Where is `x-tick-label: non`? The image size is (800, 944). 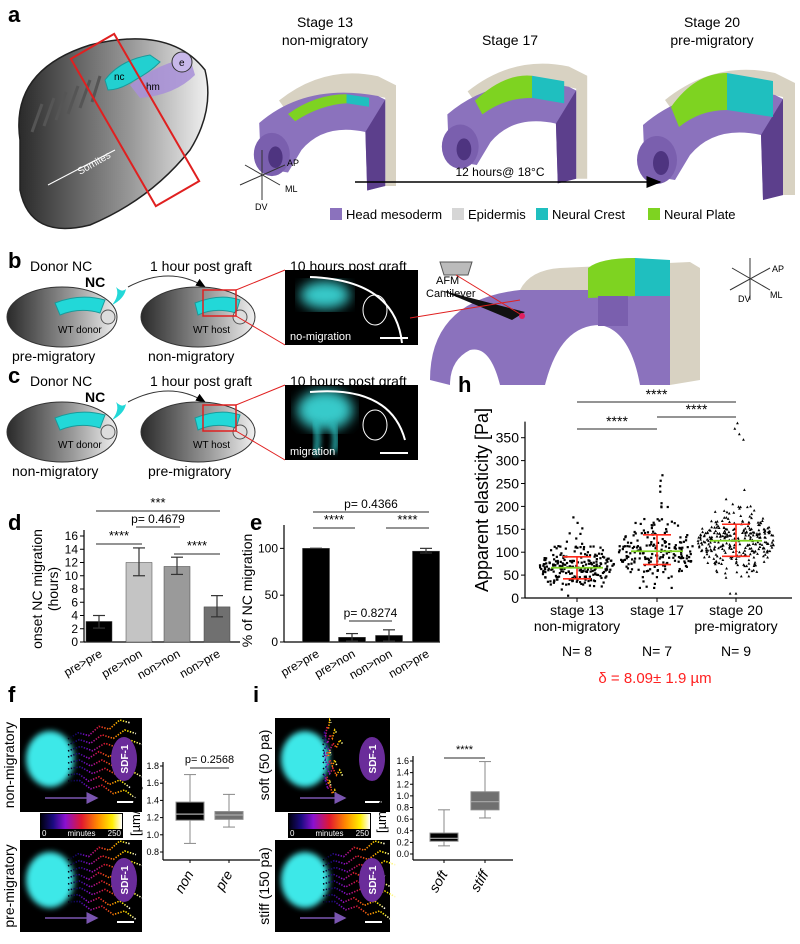 x-tick-label: non is located at coordinates (184, 881).